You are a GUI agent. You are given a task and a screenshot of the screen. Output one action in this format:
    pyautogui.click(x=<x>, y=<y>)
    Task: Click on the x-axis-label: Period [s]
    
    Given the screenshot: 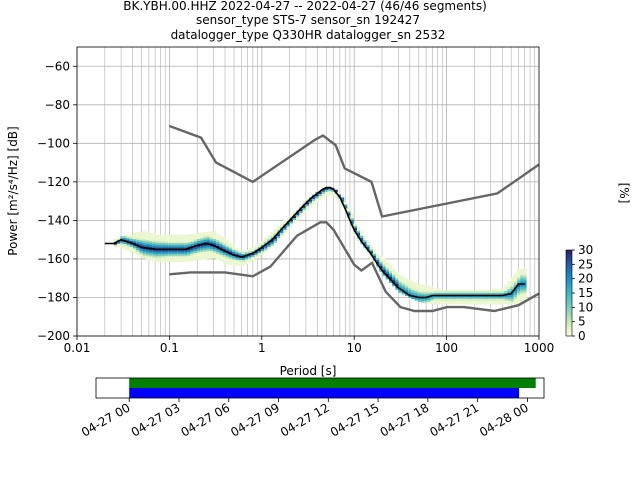 What is the action you would take?
    pyautogui.click(x=308, y=371)
    